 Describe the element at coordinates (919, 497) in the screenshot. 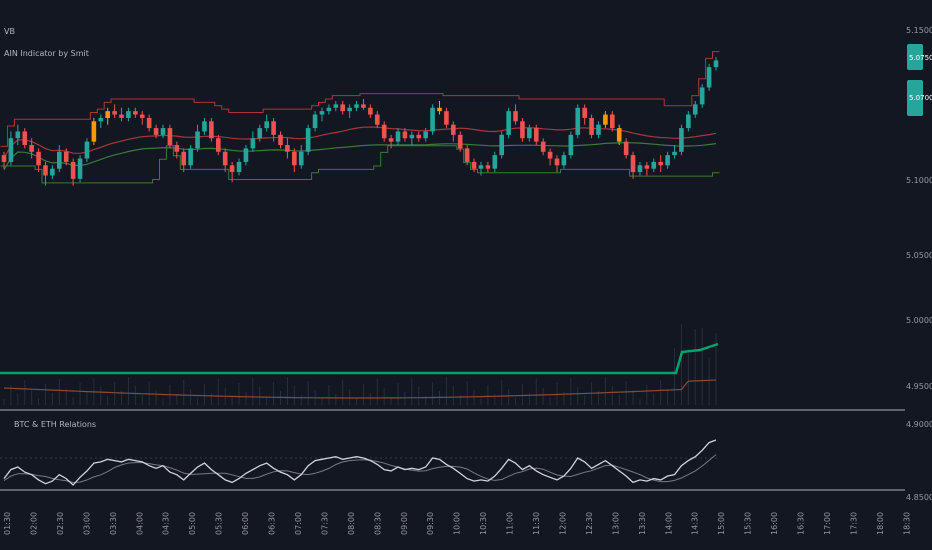

I see `price-label: 4.8500` at that location.